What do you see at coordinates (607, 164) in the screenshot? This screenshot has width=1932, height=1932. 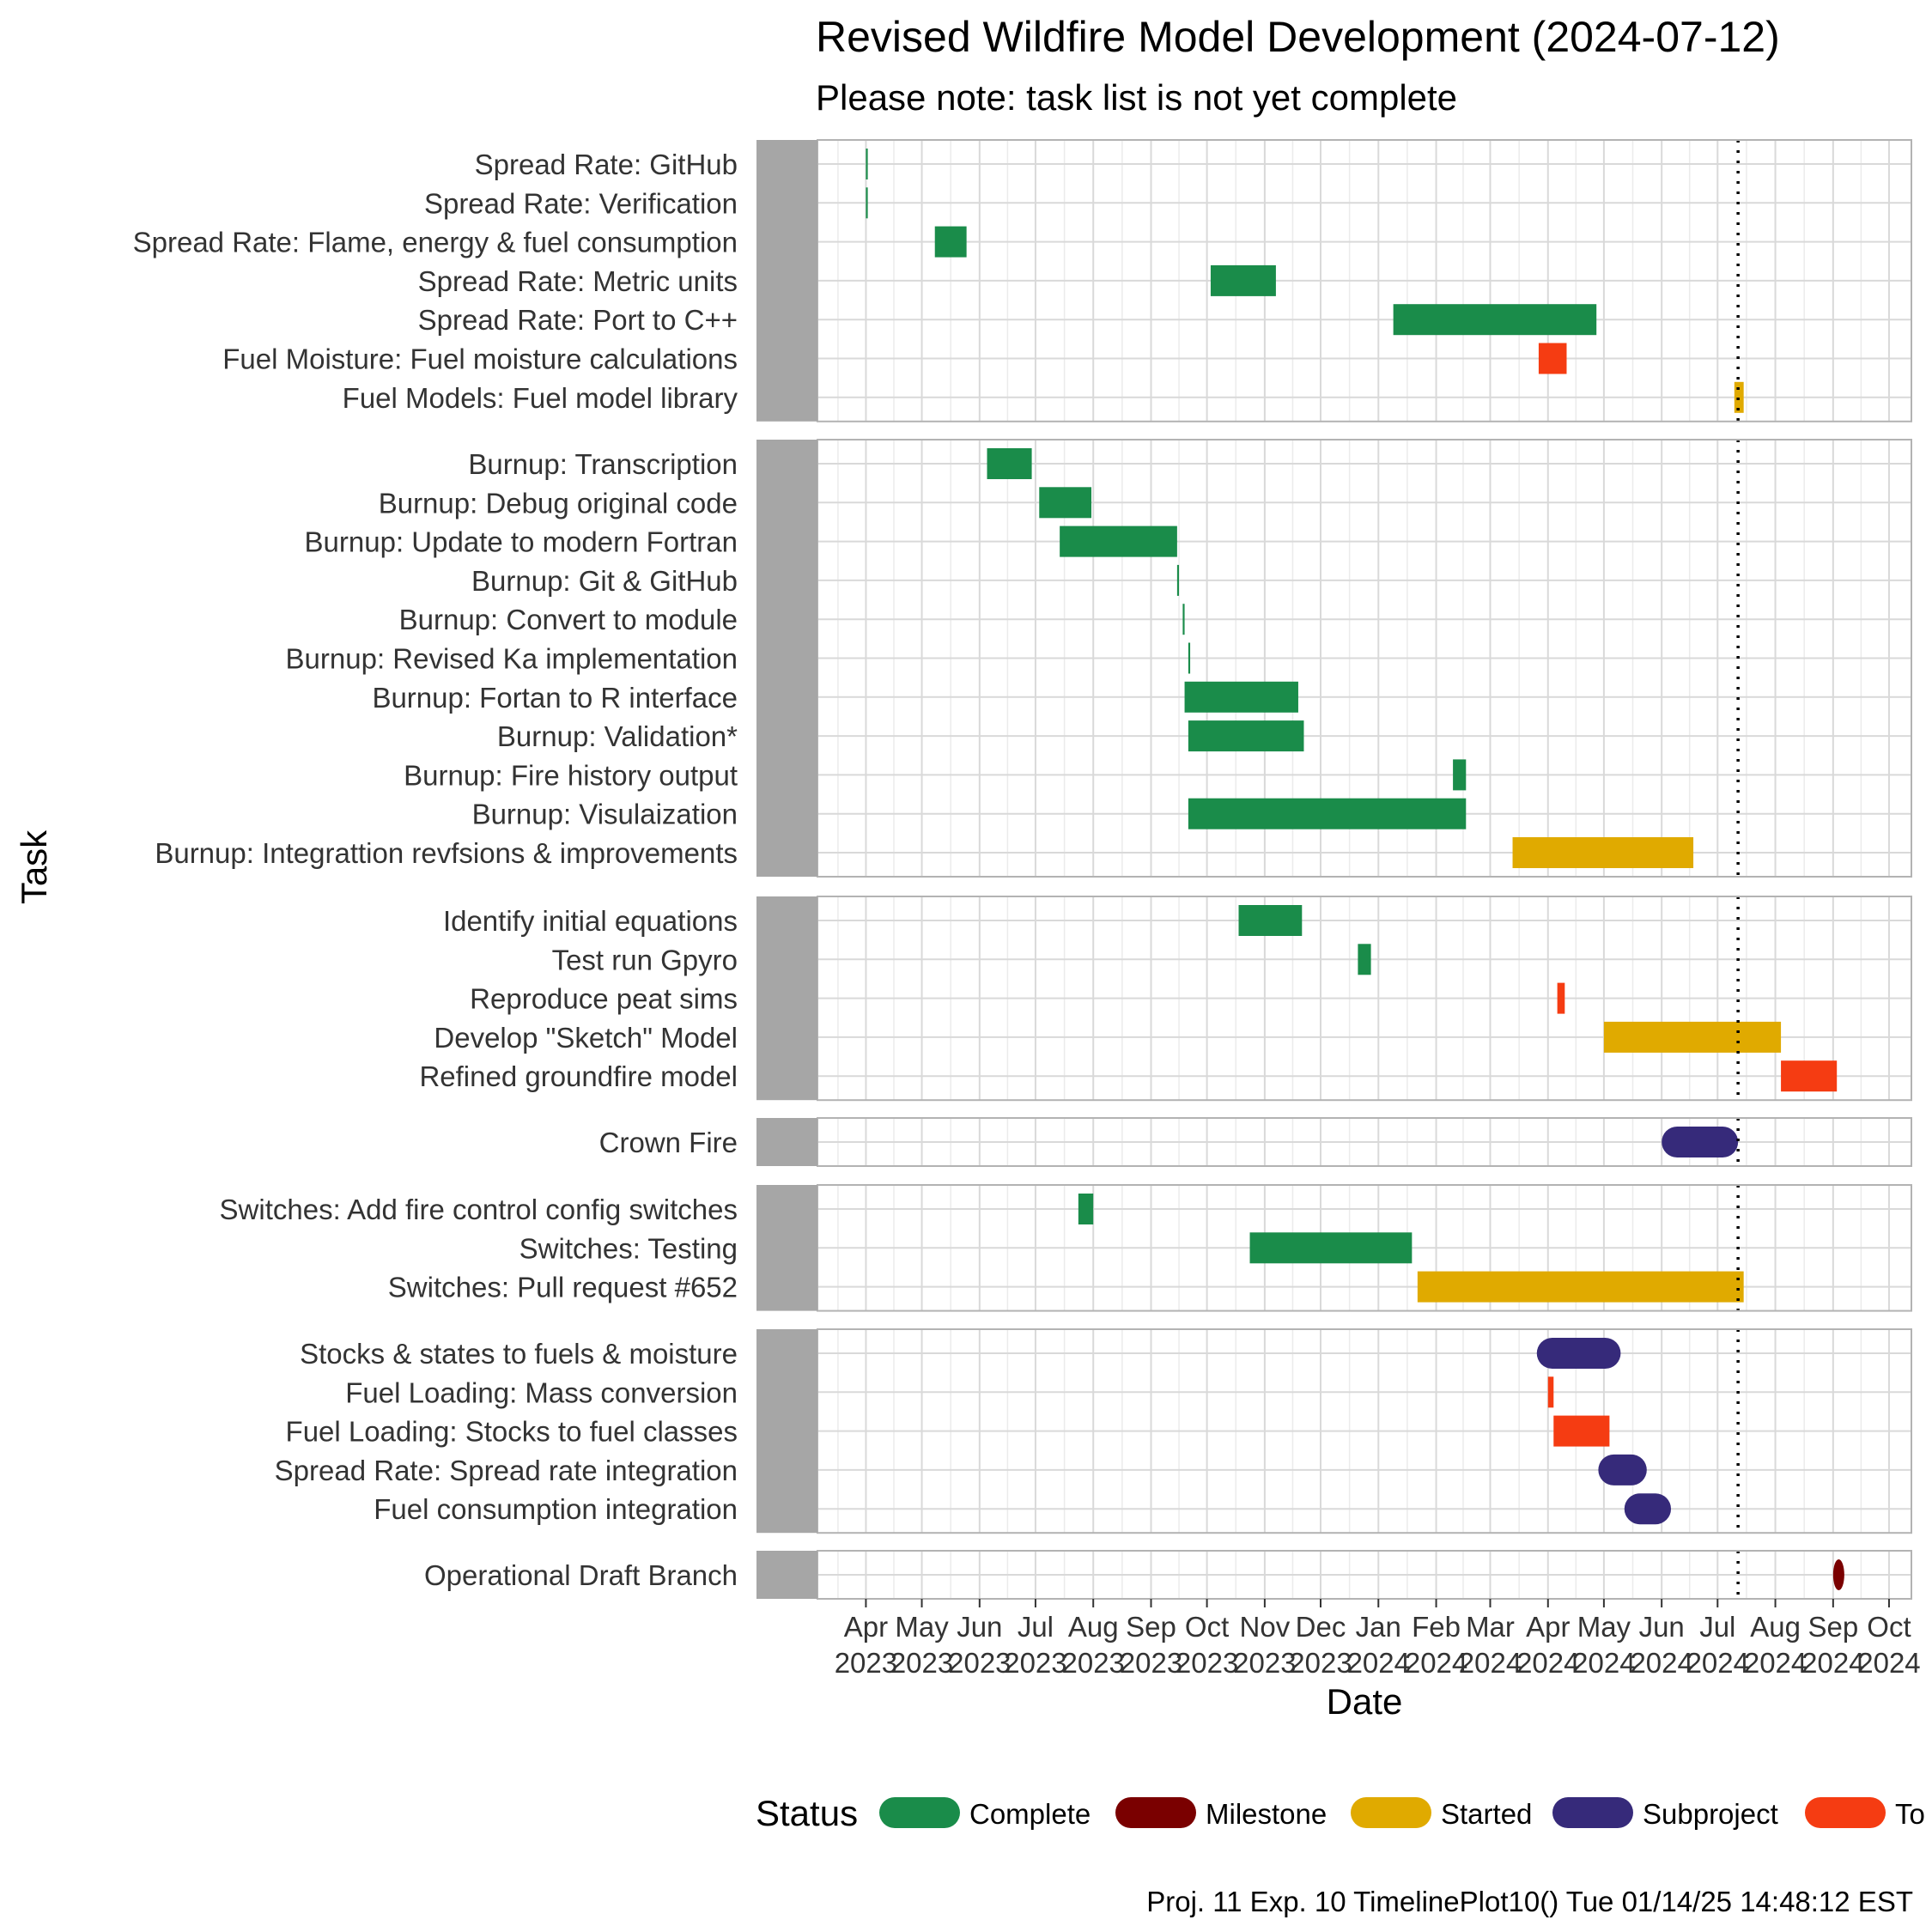 I see `task-label: Spread Rate: GitHub` at bounding box center [607, 164].